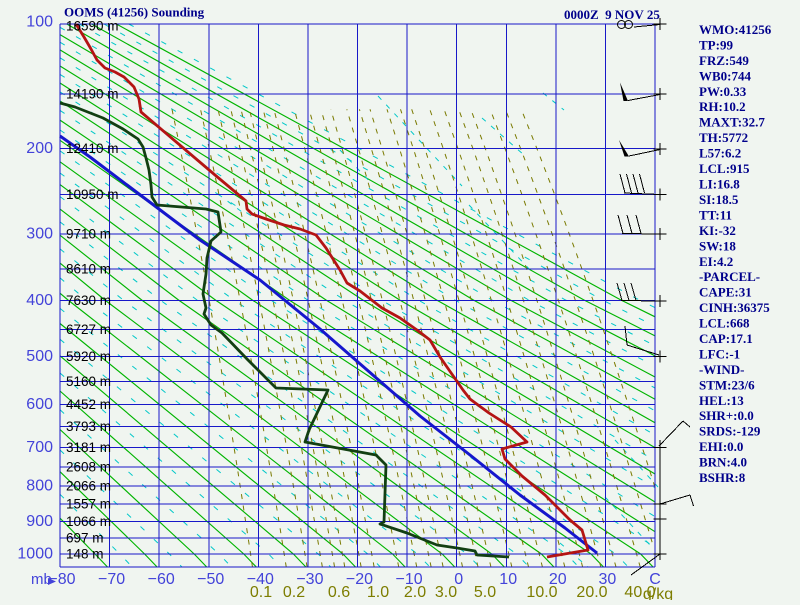 This screenshot has height=605, width=800. Describe the element at coordinates (735, 29) in the screenshot. I see `svg-text: WMO:41256` at that location.